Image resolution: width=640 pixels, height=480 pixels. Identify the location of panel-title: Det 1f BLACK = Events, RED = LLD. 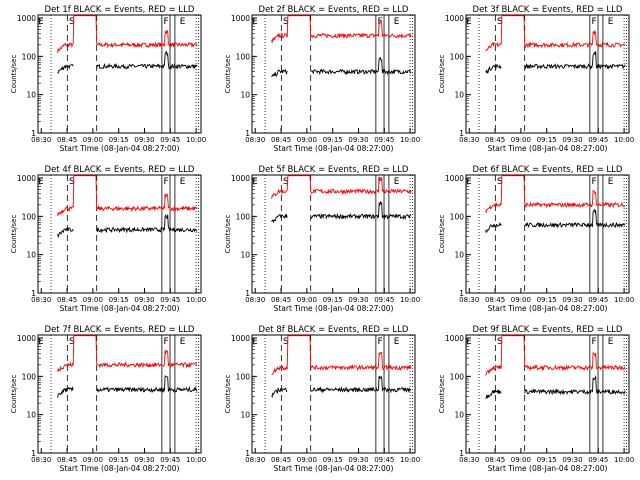
(120, 10).